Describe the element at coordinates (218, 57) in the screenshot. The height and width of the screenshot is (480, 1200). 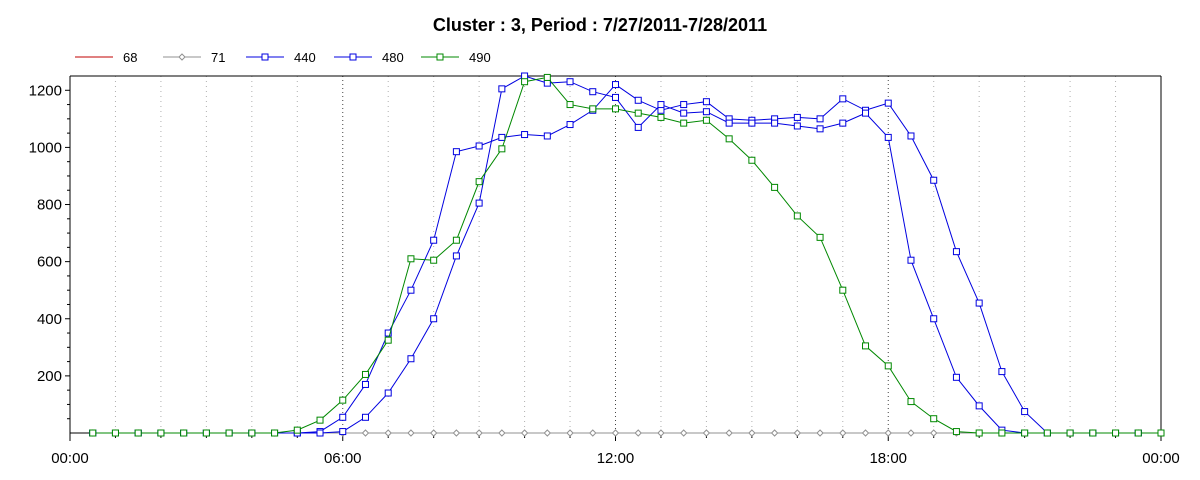
I see `legend-label: 71` at that location.